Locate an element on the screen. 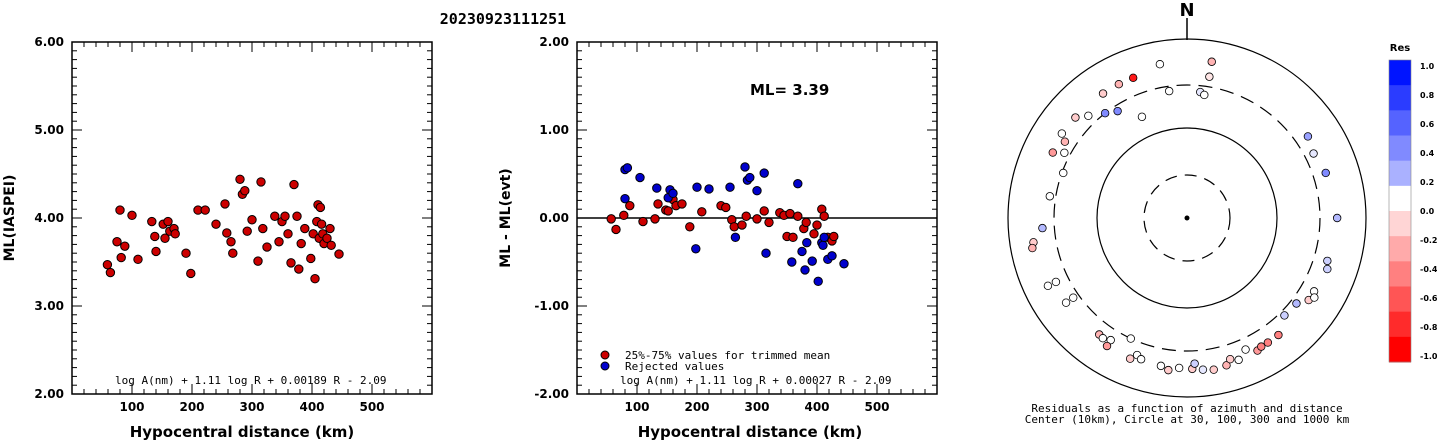 Image resolution: width=1437 pixels, height=441 pixels. magnitude-x-axis-label: Hypocentral distance (km) is located at coordinates (242, 432).